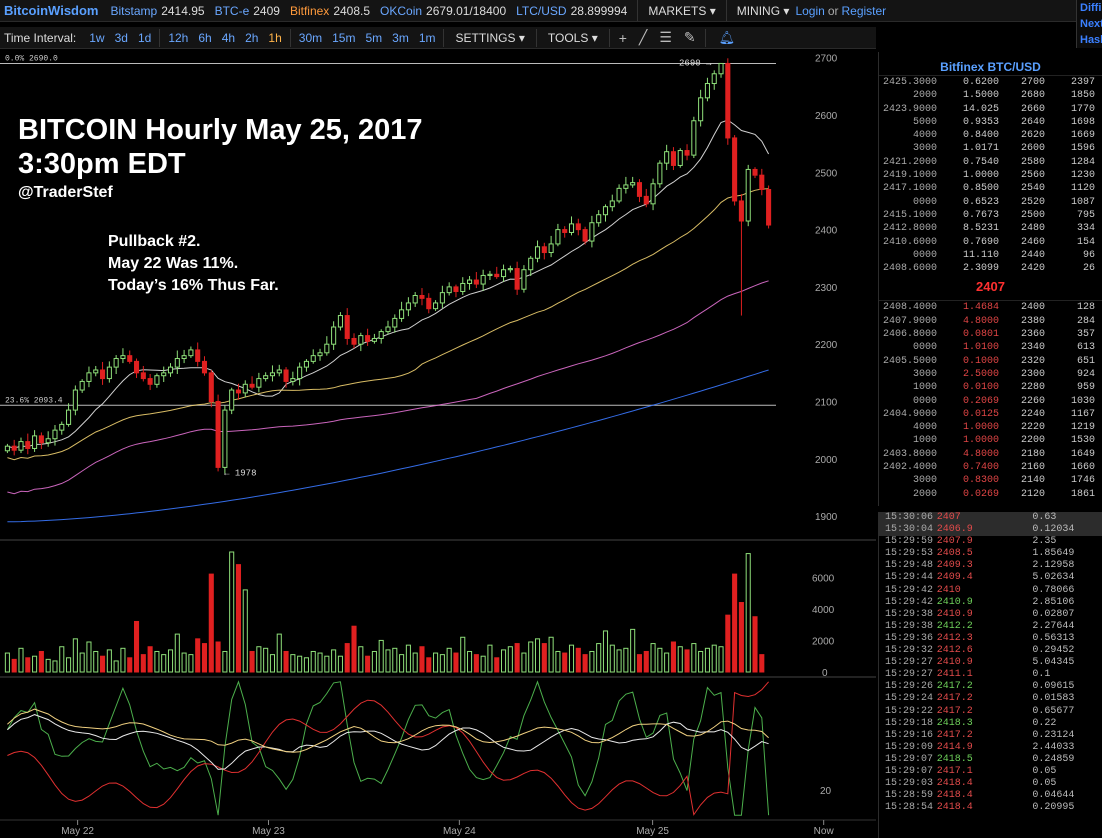 This screenshot has width=1102, height=838. Describe the element at coordinates (990, 480) in the screenshot. I see `bid-row: 3000 0.8300 2140 1746` at that location.